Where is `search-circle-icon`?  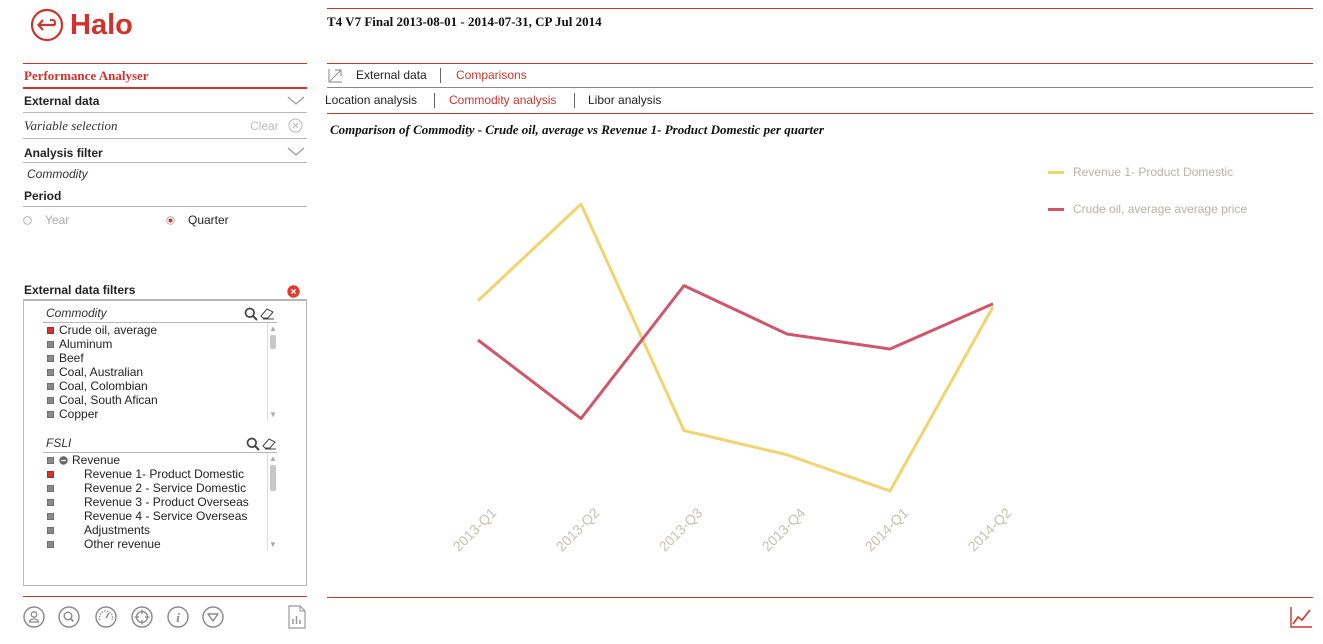 search-circle-icon is located at coordinates (69, 617).